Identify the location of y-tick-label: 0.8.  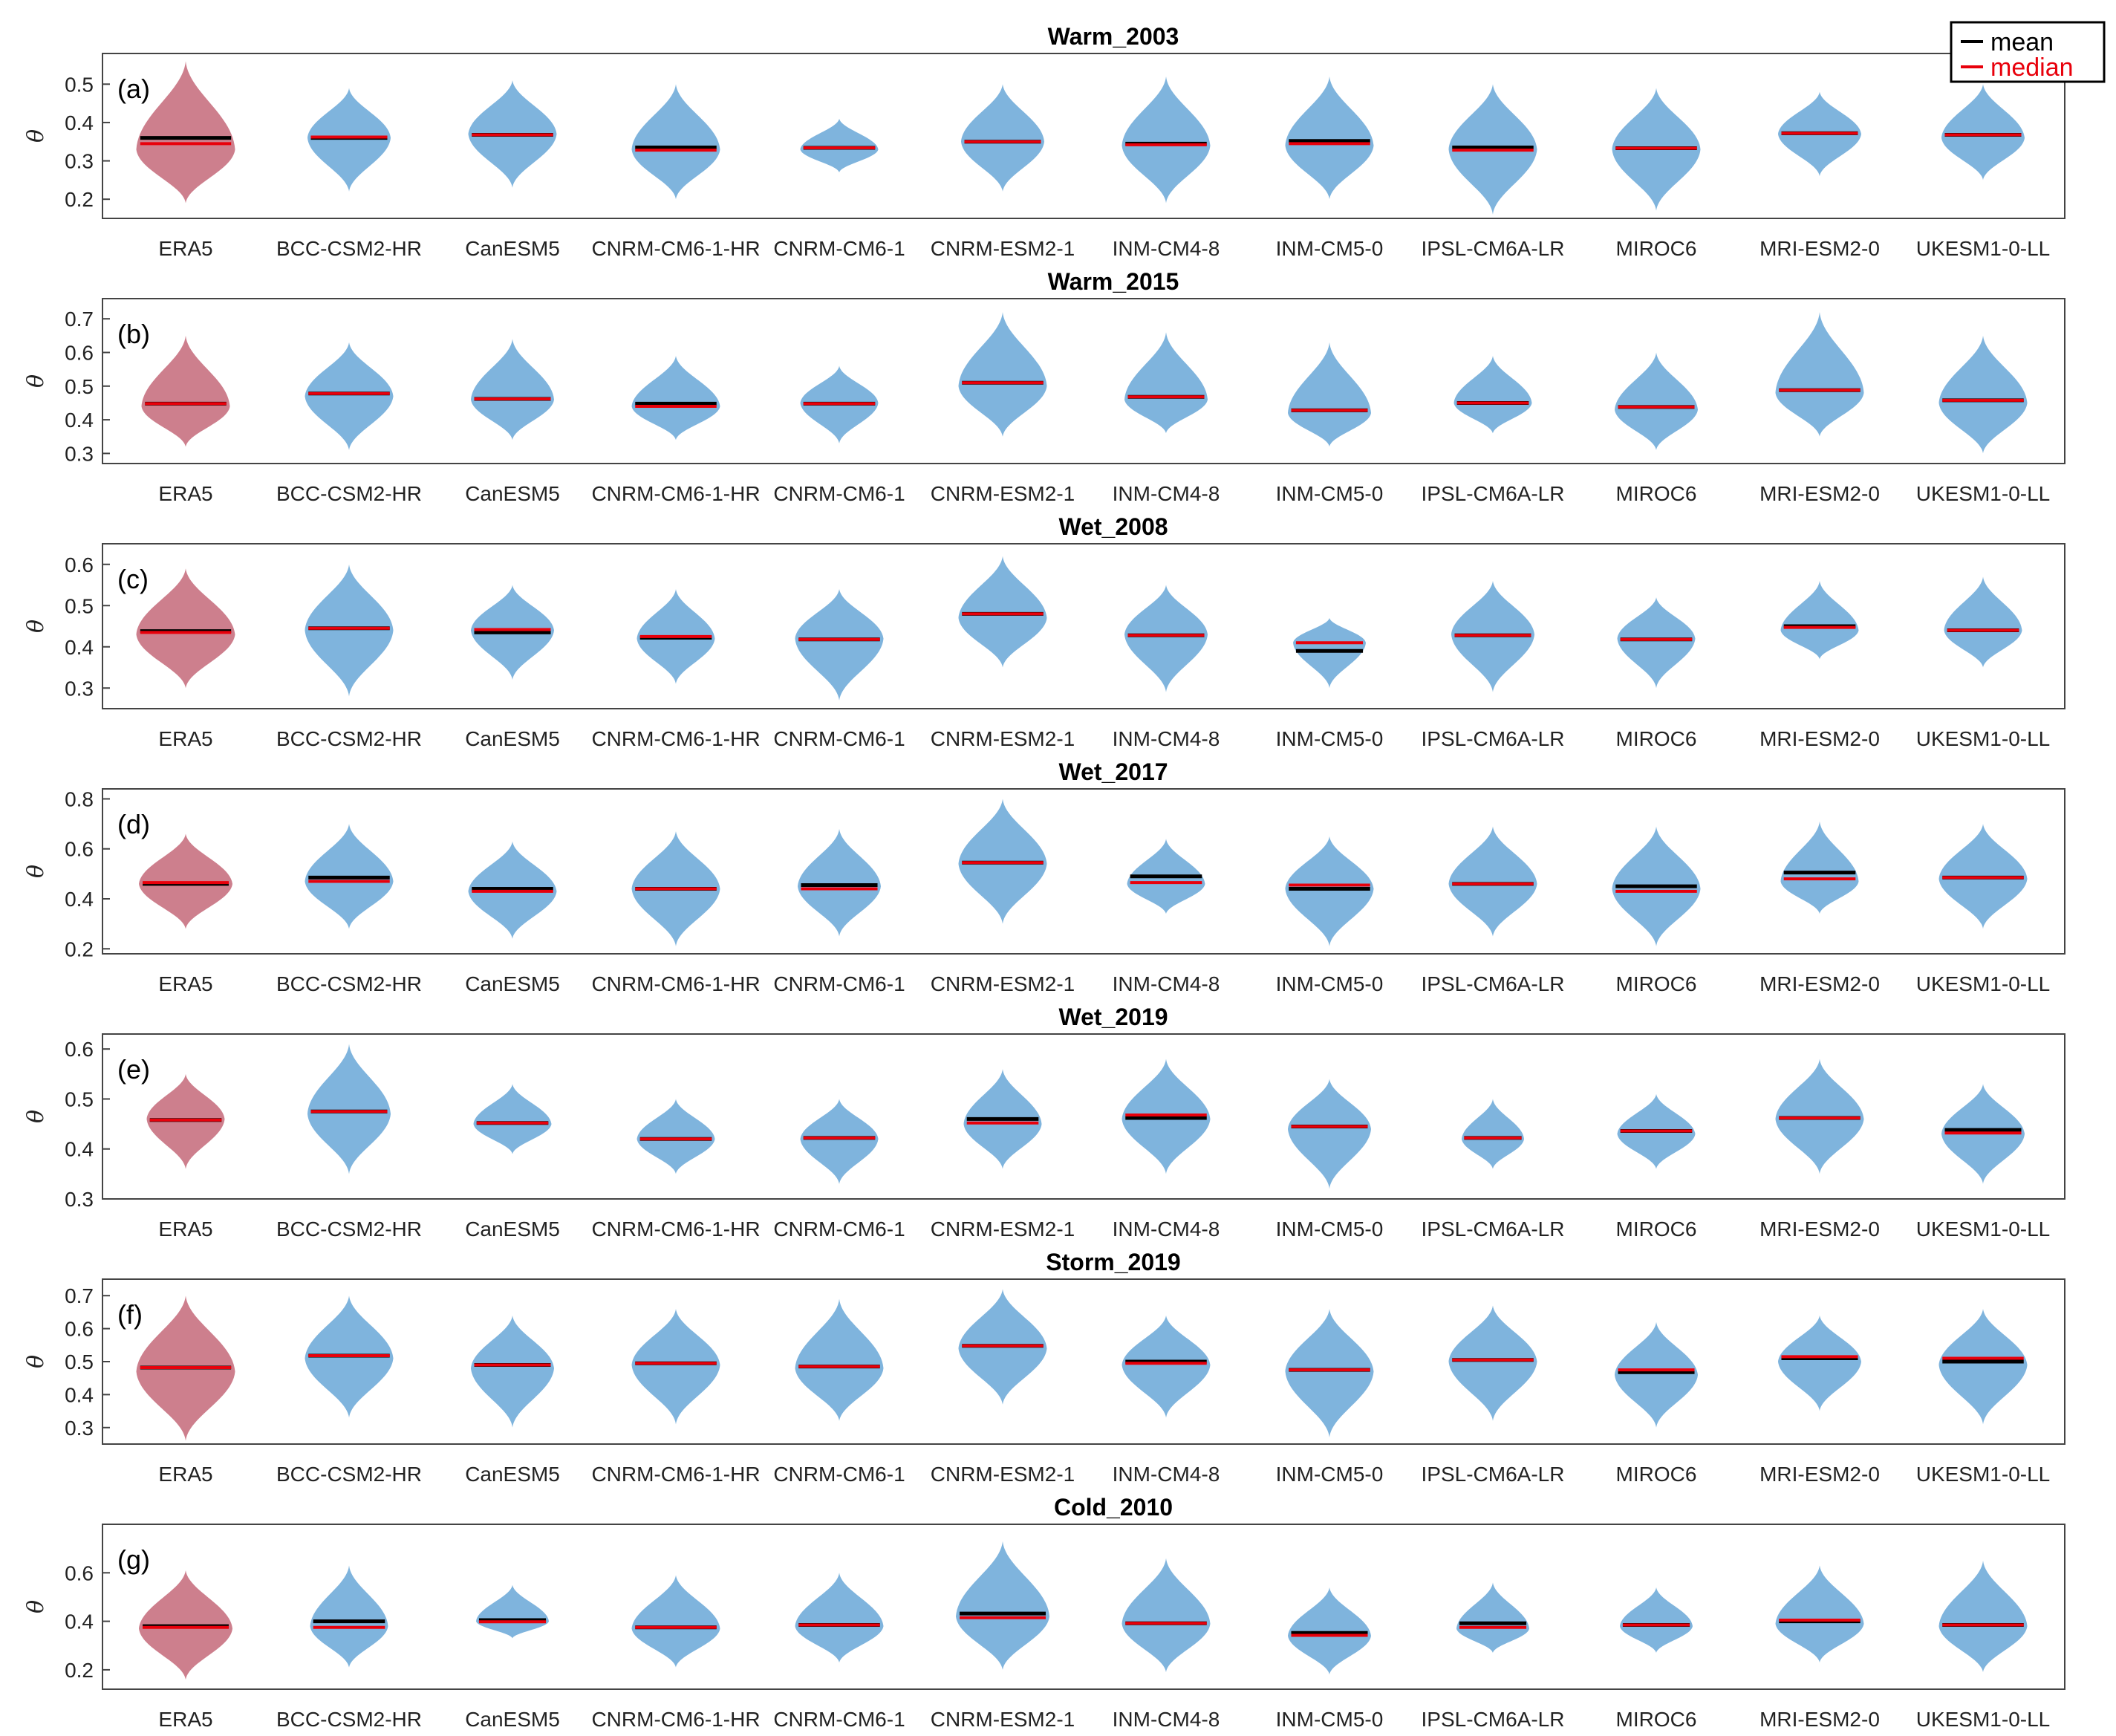
(79, 798).